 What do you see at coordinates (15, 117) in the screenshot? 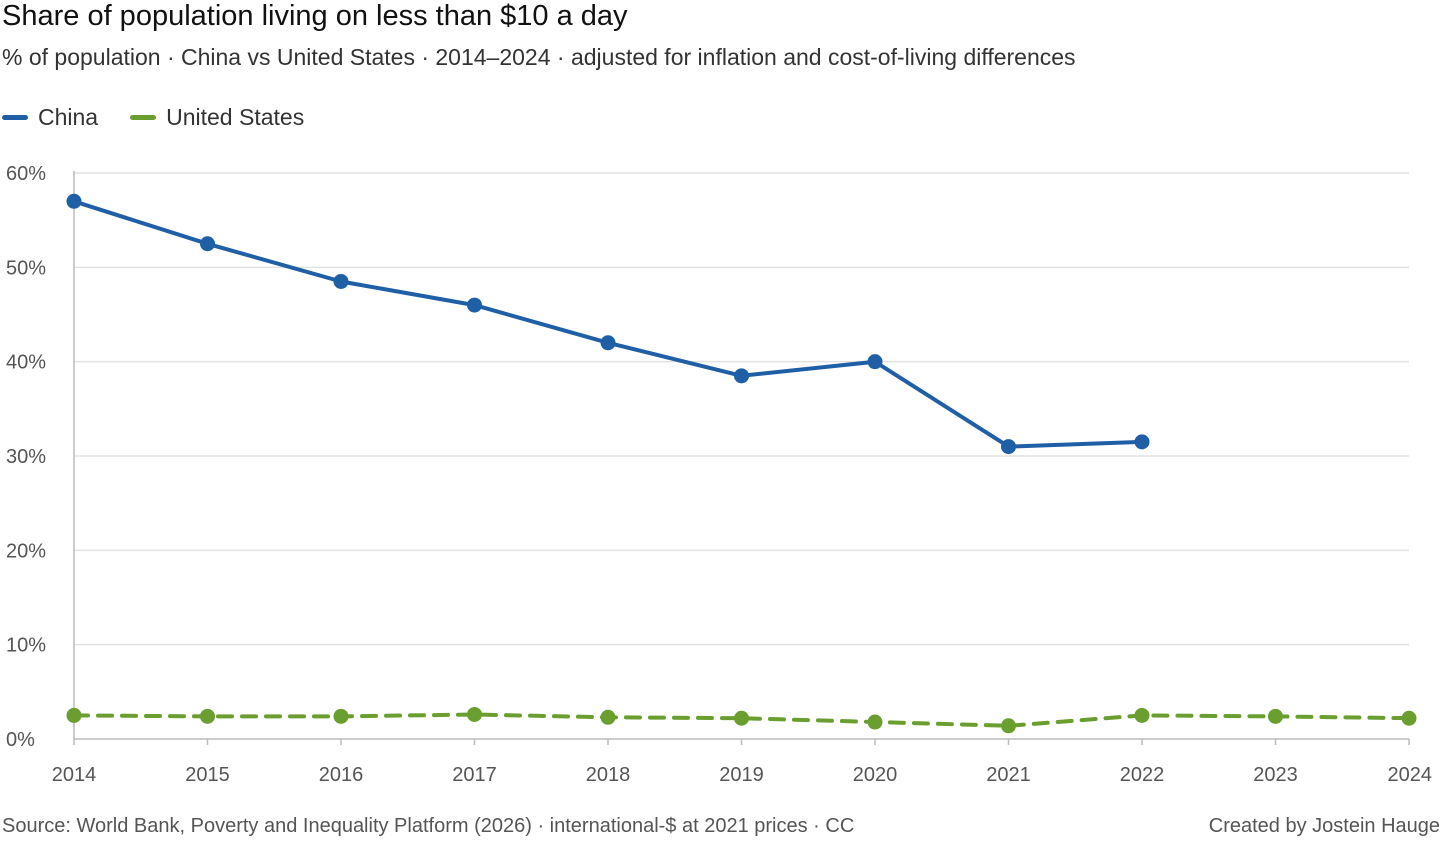
I see `legend-swatch-china` at bounding box center [15, 117].